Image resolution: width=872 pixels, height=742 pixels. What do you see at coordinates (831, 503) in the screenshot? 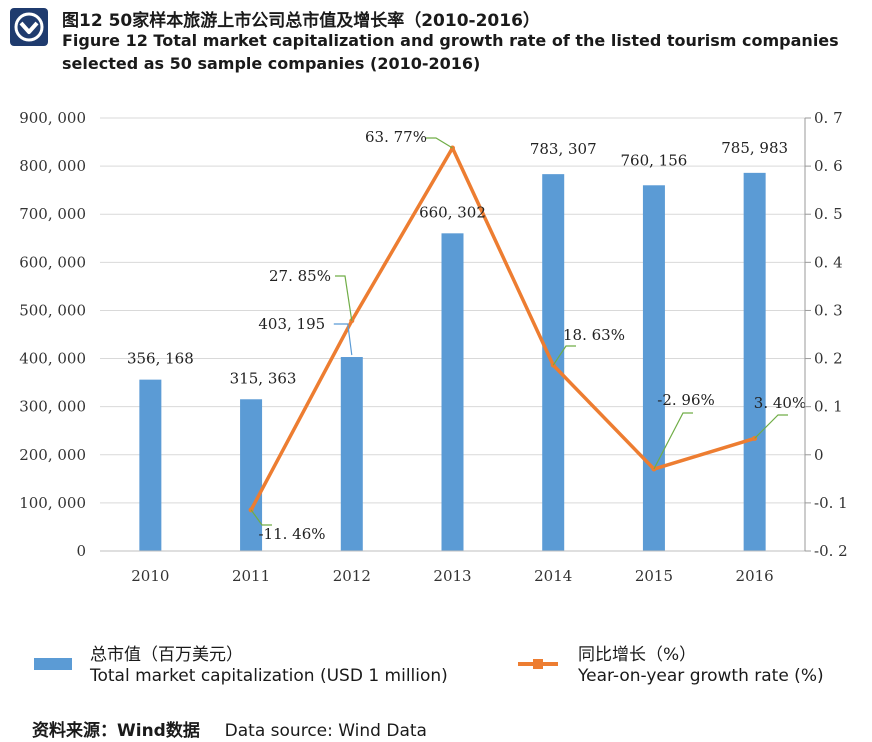
I see `y-right-tick-label: -0. 1` at bounding box center [831, 503].